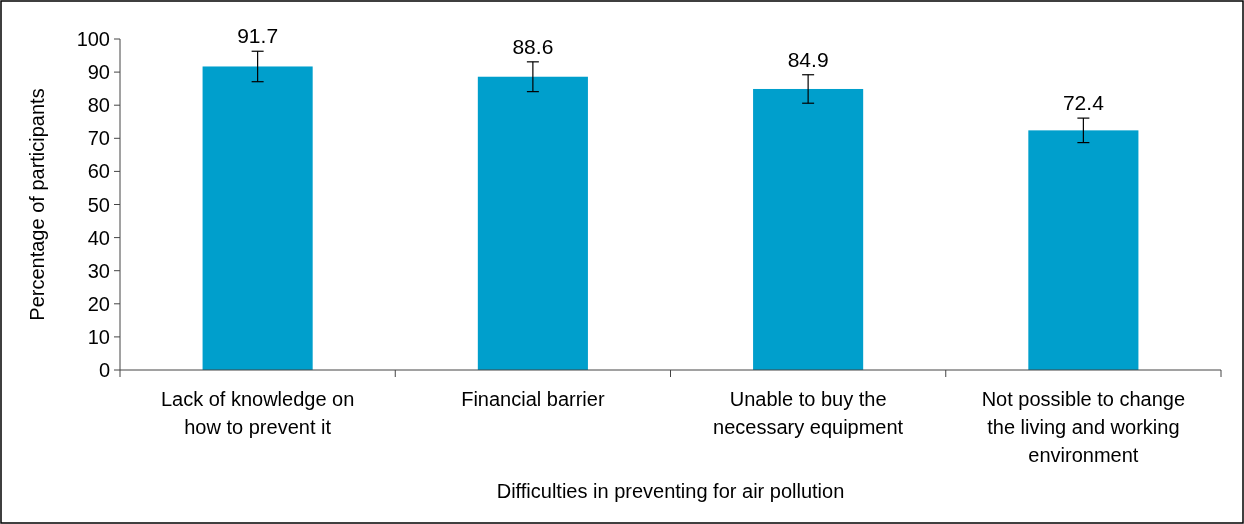 Image resolution: width=1244 pixels, height=524 pixels. What do you see at coordinates (98, 138) in the screenshot?
I see `y-tick-label: 70` at bounding box center [98, 138].